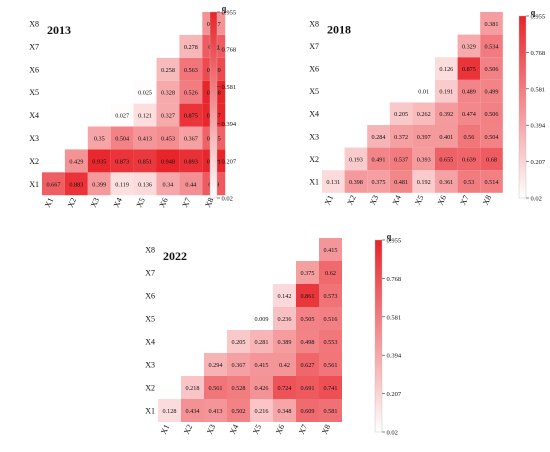 This screenshot has height=452, width=550. What do you see at coordinates (538, 53) in the screenshot?
I see `colorbar-tick-label: 0.768` at bounding box center [538, 53].